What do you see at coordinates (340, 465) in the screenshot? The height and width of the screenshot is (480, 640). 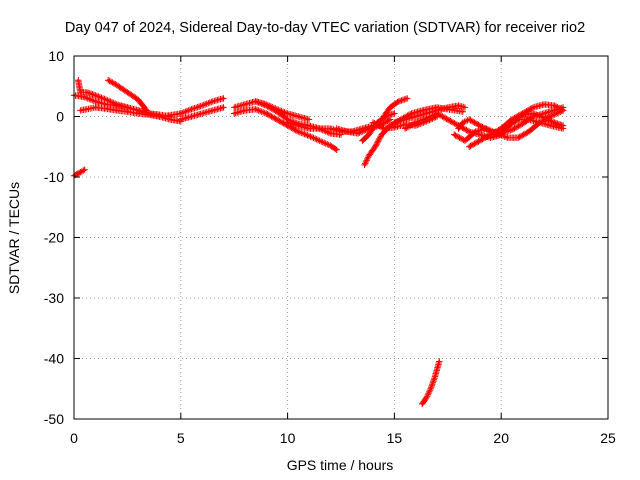 I see `x-axis-label: GPS time / hours` at bounding box center [340, 465].